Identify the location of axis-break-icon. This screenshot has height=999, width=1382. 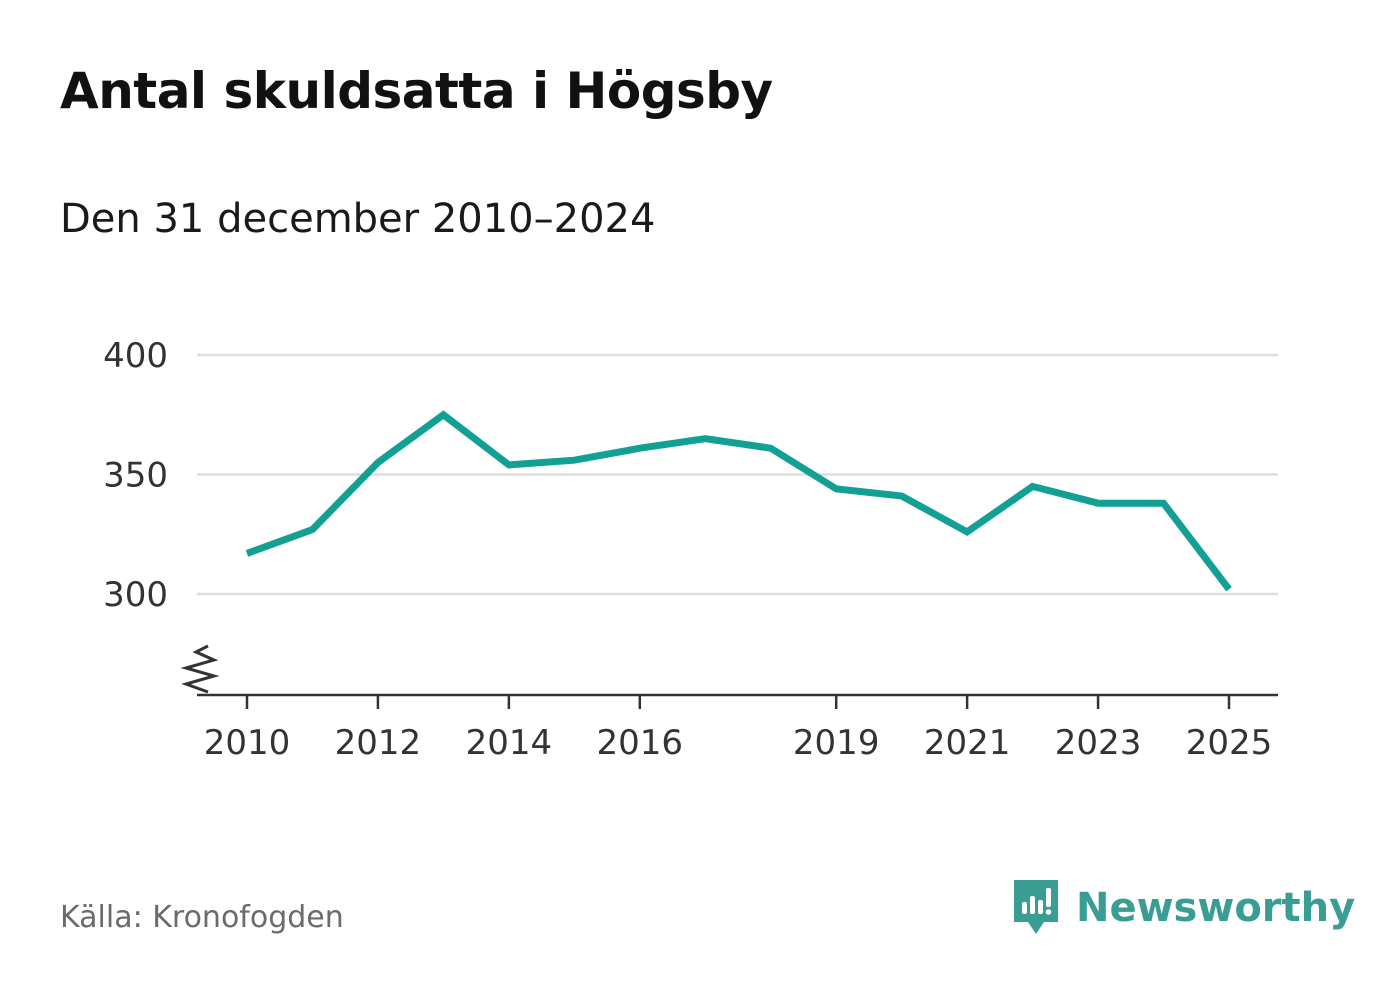
(200, 669).